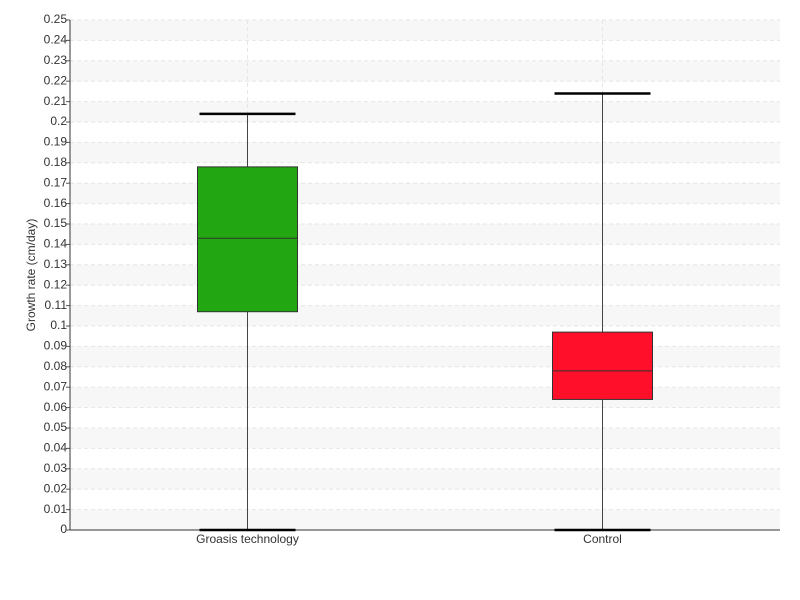 Image resolution: width=800 pixels, height=600 pixels. What do you see at coordinates (56, 448) in the screenshot?
I see `y-tick-label: 0.04` at bounding box center [56, 448].